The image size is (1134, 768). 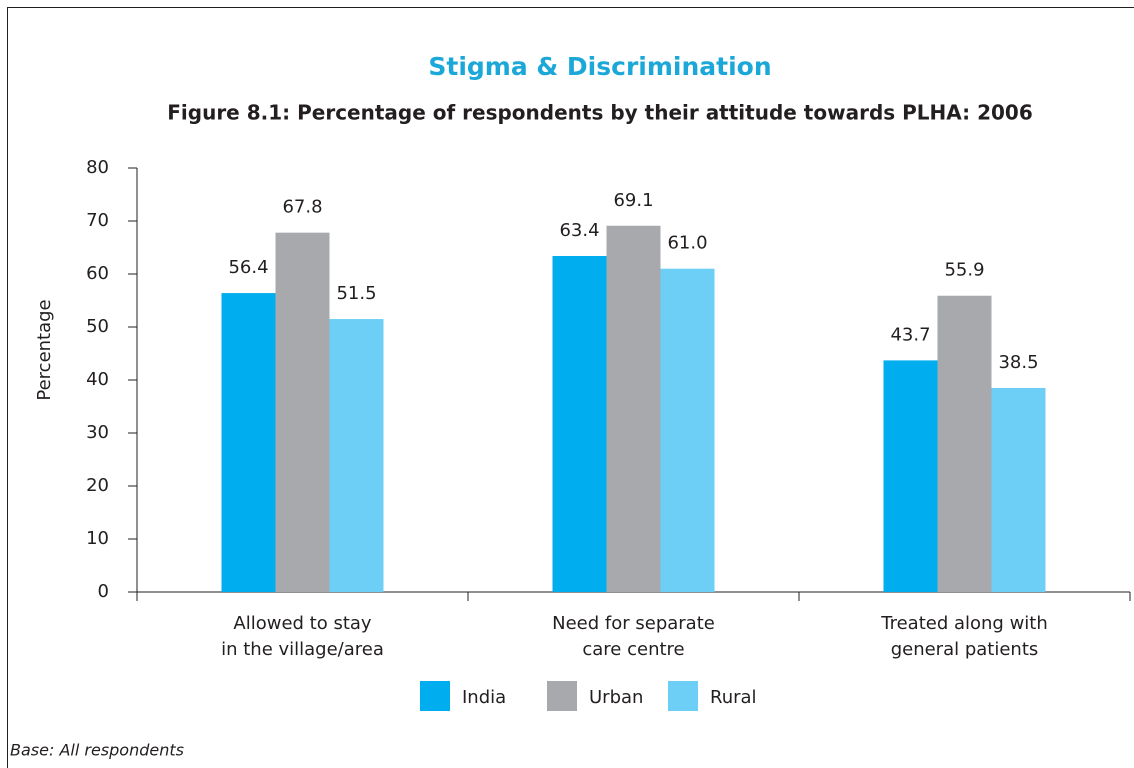 What do you see at coordinates (579, 230) in the screenshot?
I see `value-label: 63.4` at bounding box center [579, 230].